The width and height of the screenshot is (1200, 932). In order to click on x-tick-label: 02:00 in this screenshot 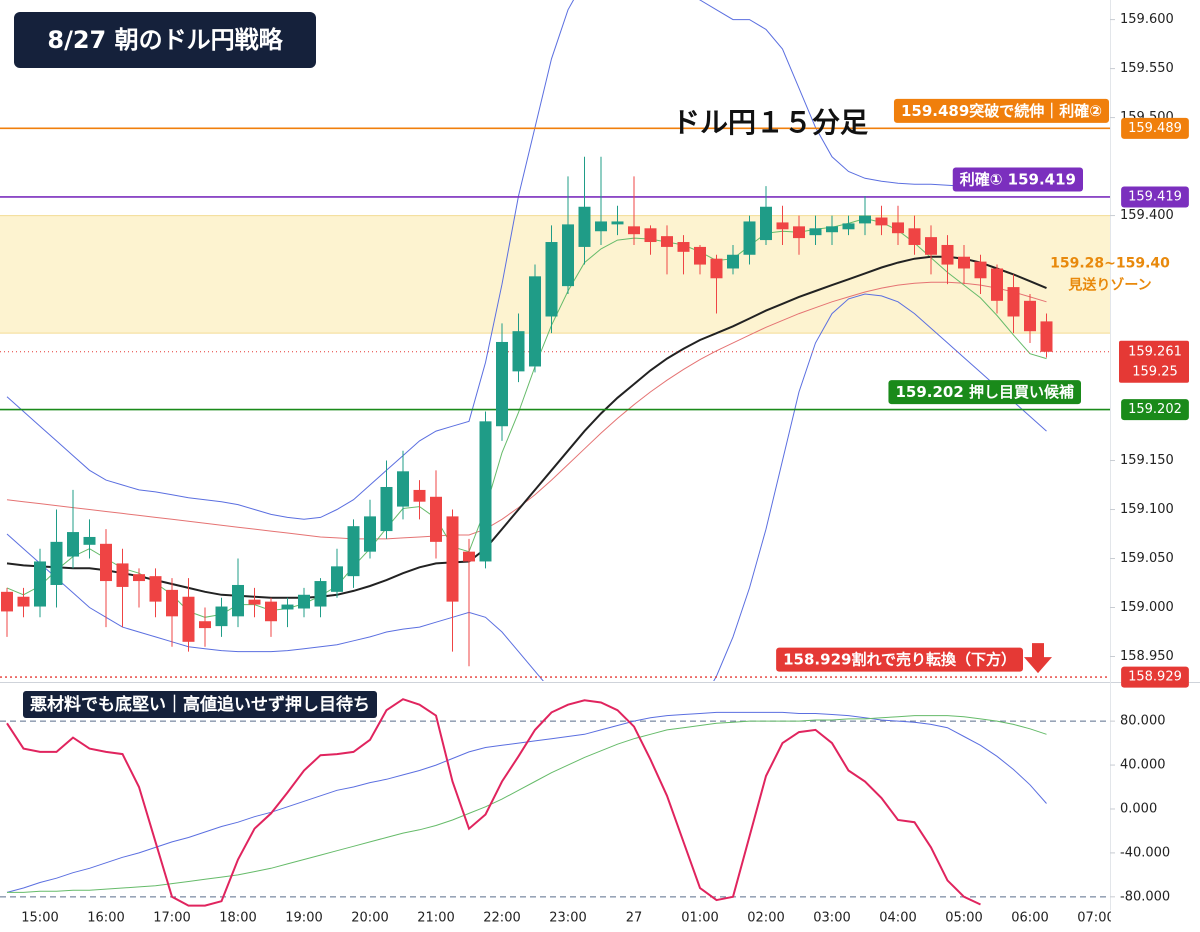, I will do `click(765, 918)`.